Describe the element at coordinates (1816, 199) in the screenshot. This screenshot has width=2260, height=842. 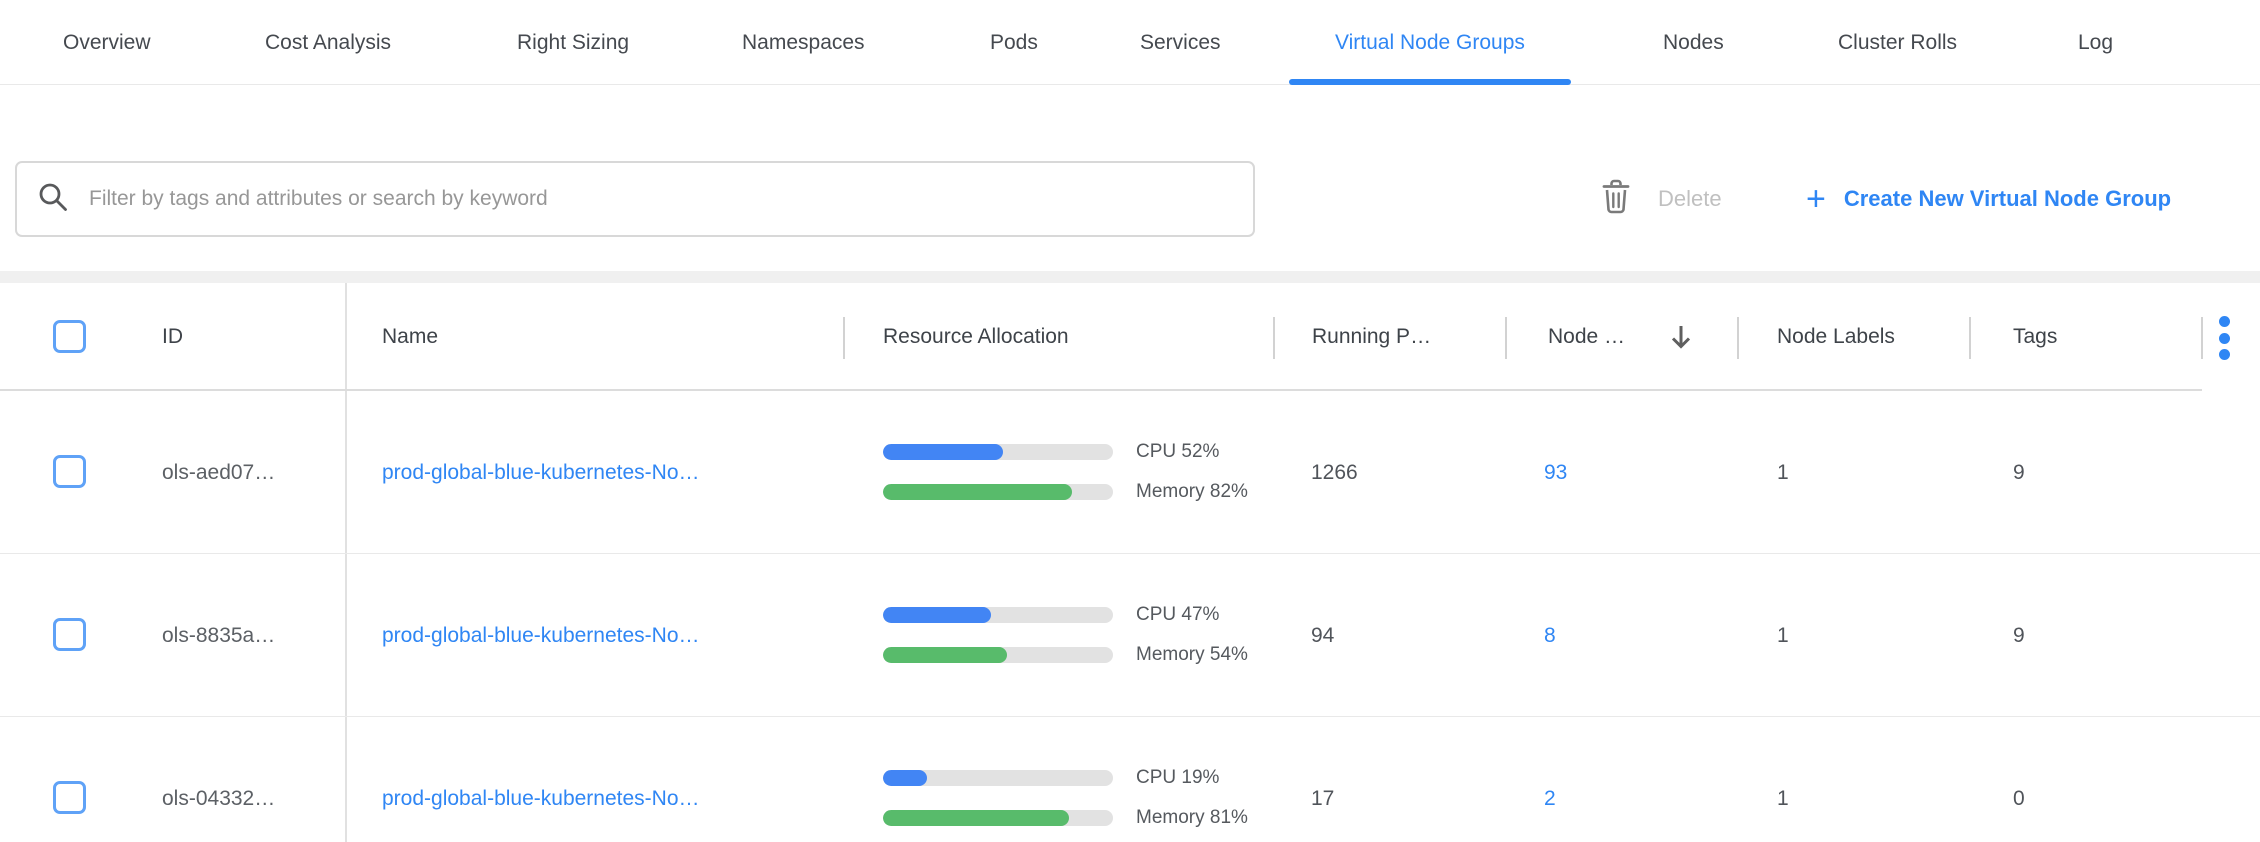
I see `plus-icon: +` at that location.